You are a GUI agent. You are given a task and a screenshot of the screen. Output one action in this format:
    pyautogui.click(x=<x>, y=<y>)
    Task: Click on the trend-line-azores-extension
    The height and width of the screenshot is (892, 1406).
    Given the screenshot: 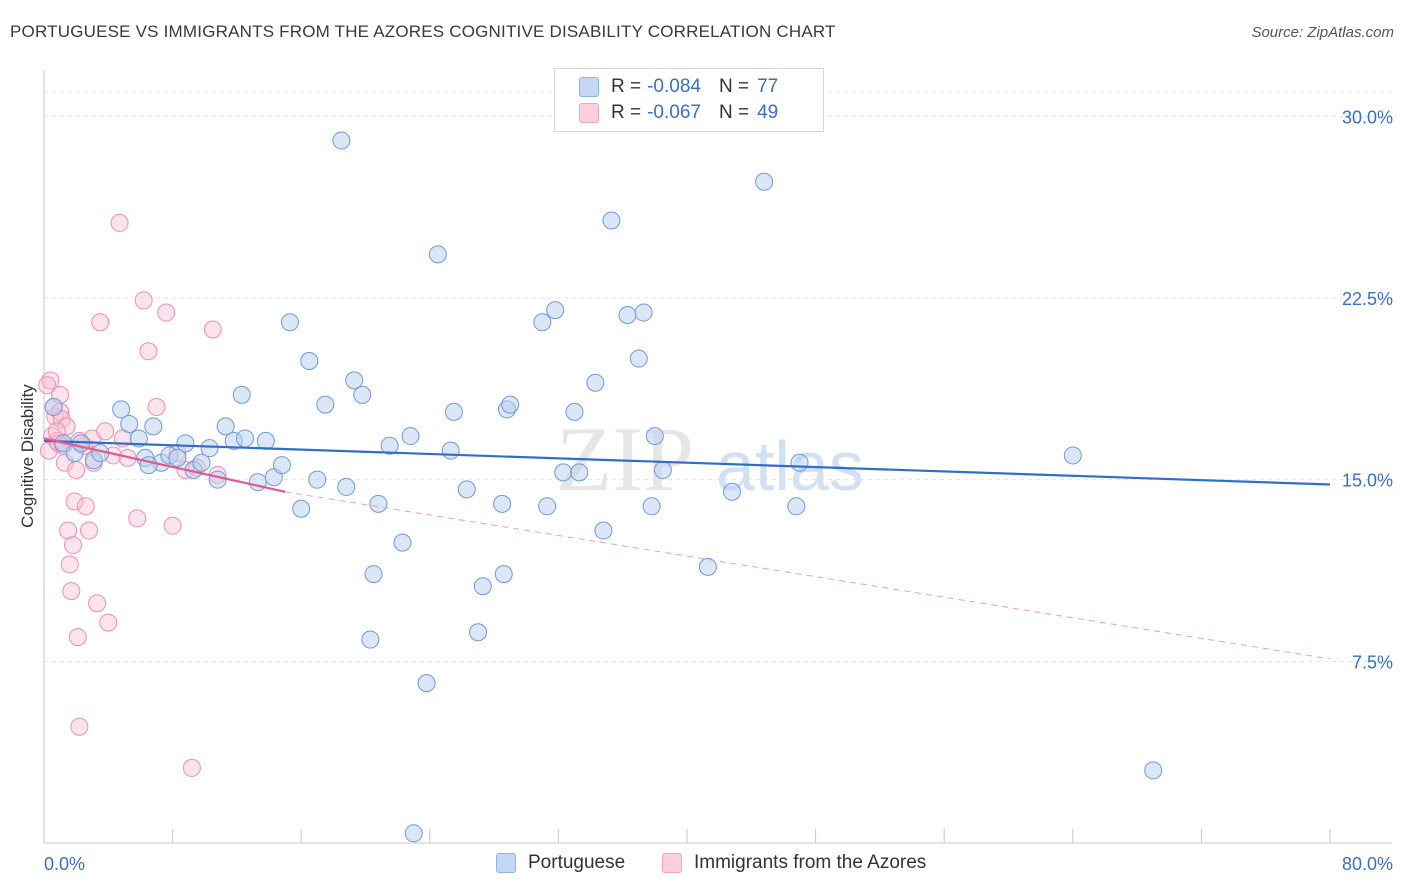 What is the action you would take?
    pyautogui.click(x=808, y=575)
    